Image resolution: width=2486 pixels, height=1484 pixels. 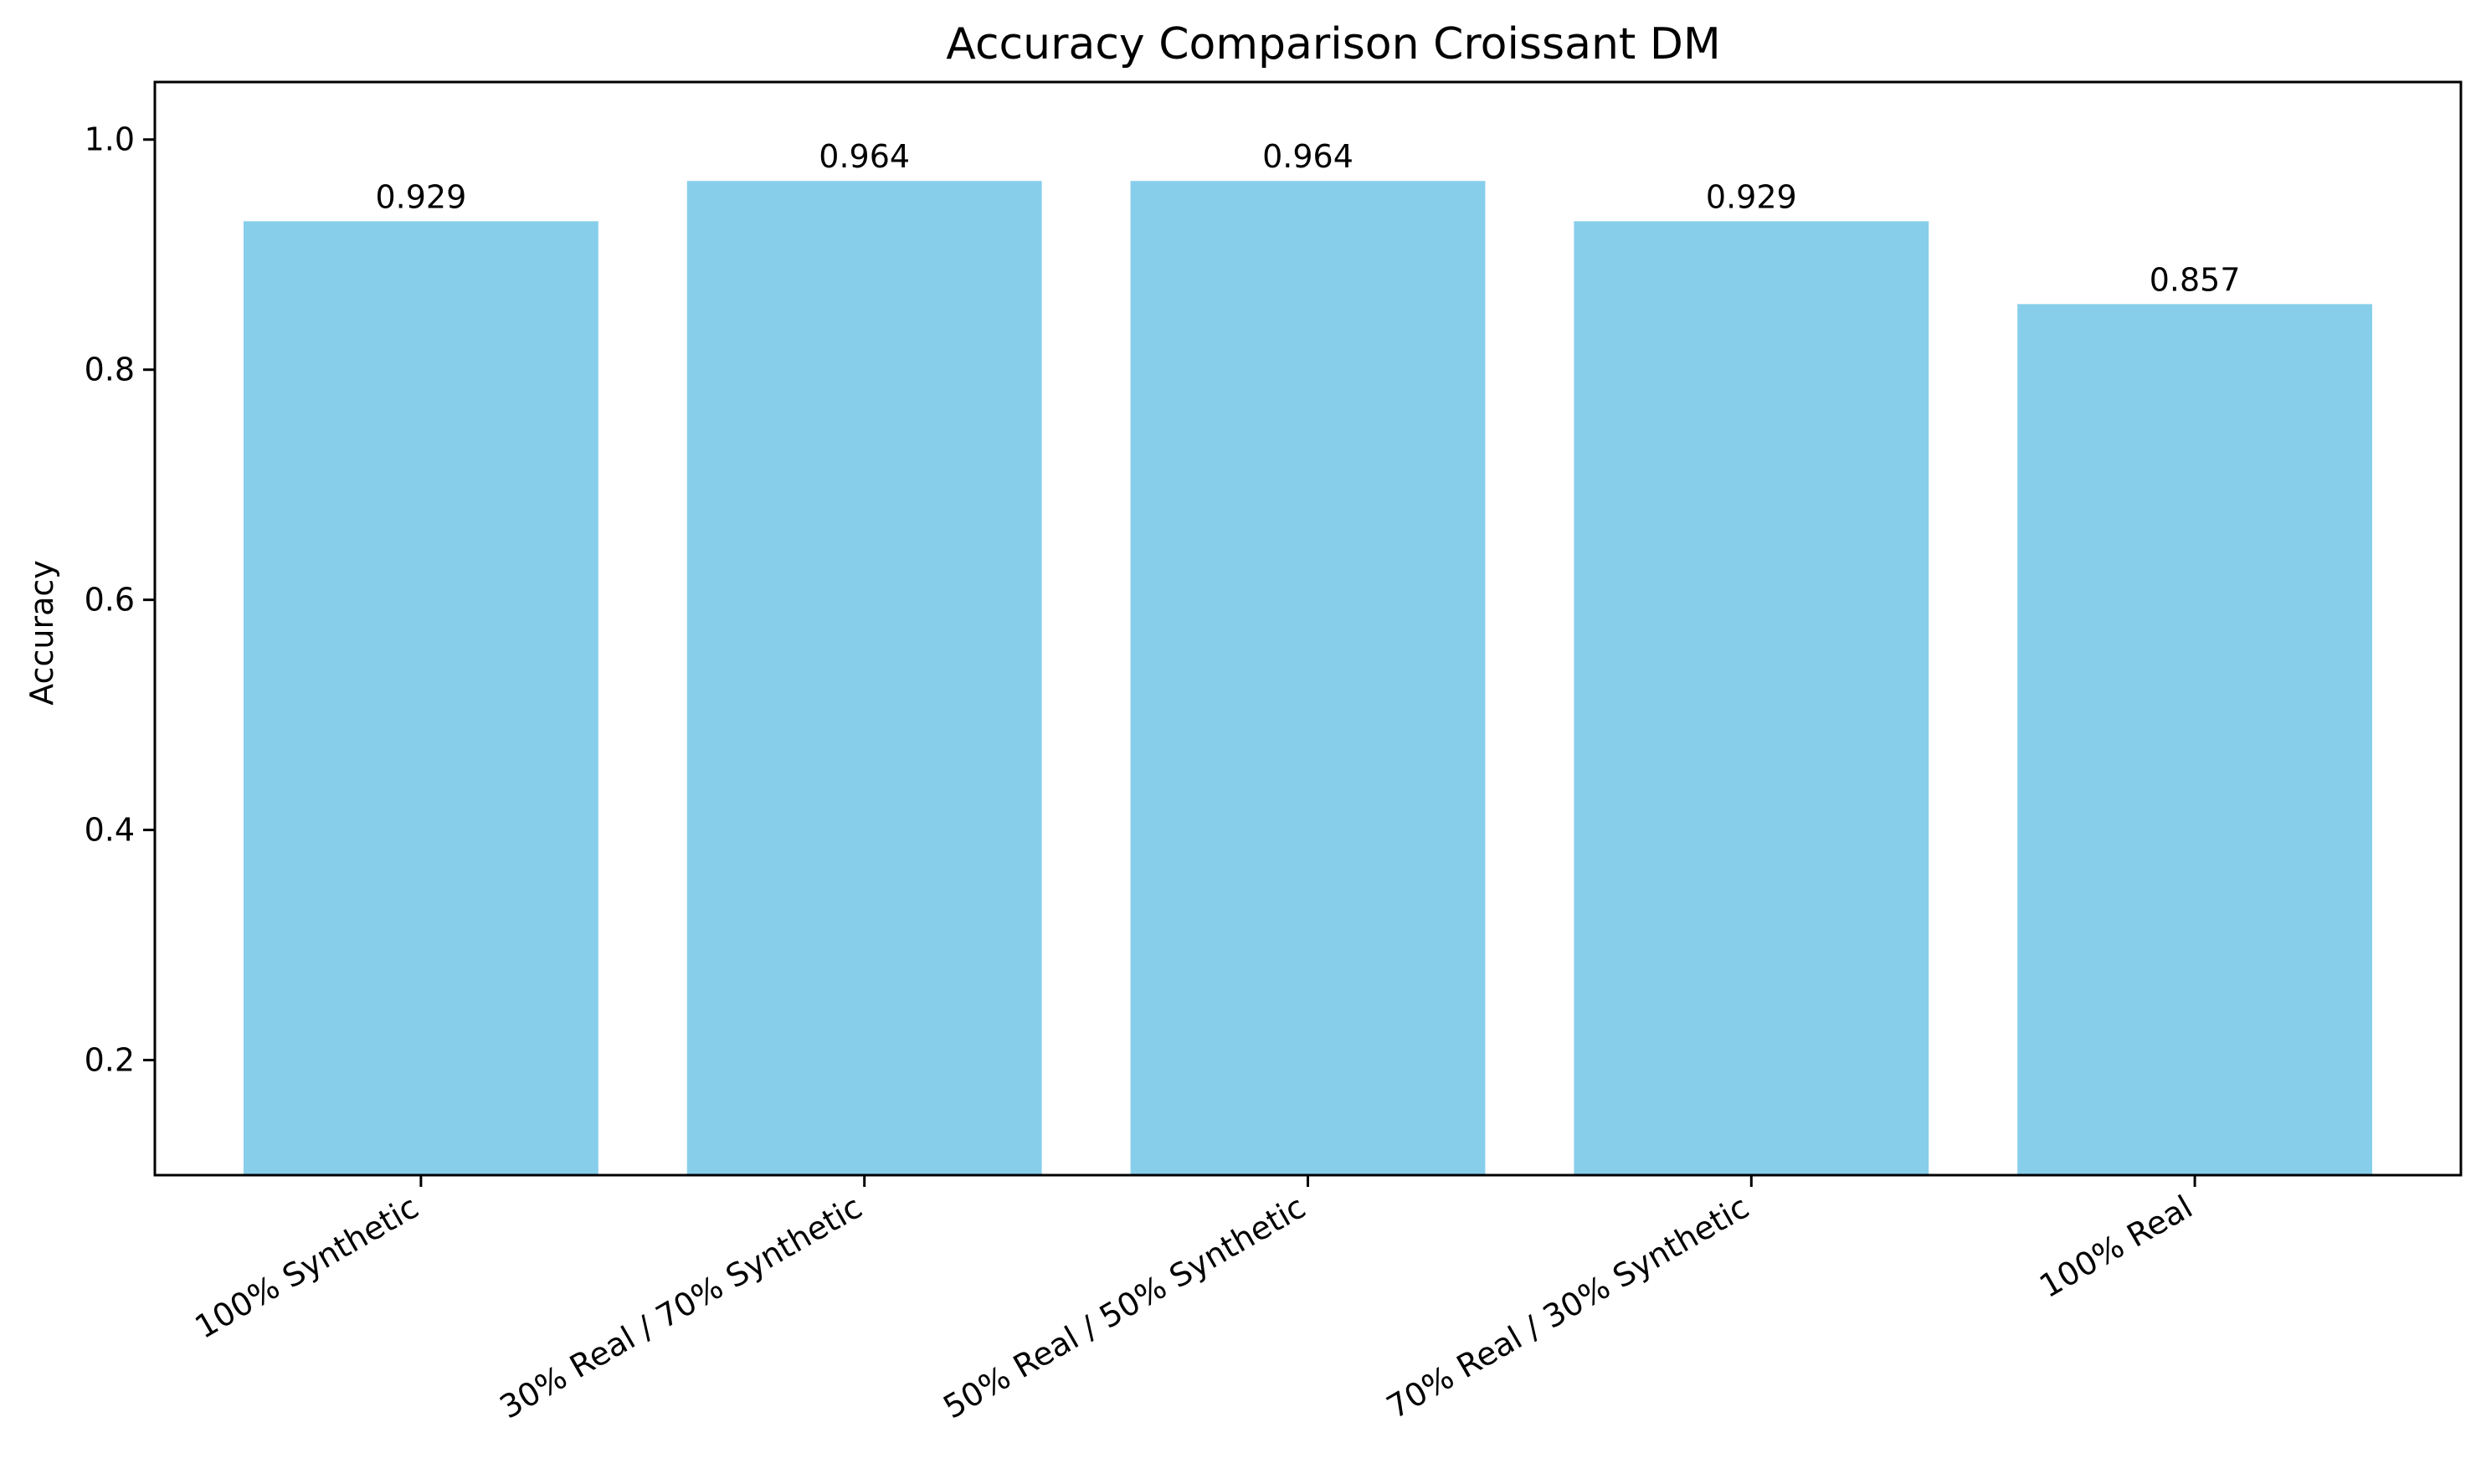 I want to click on y-axis-ticks: 0.2 0.4 0.6 0.8 1.0, so click(x=120, y=600).